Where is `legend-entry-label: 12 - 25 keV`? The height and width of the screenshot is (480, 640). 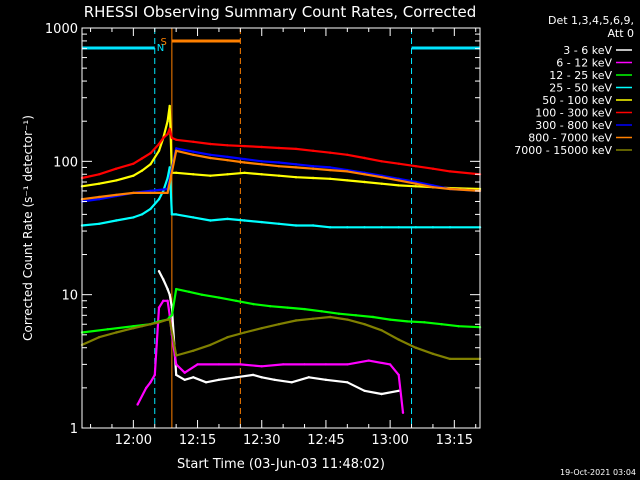
legend-entry-label: 12 - 25 keV is located at coordinates (580, 75).